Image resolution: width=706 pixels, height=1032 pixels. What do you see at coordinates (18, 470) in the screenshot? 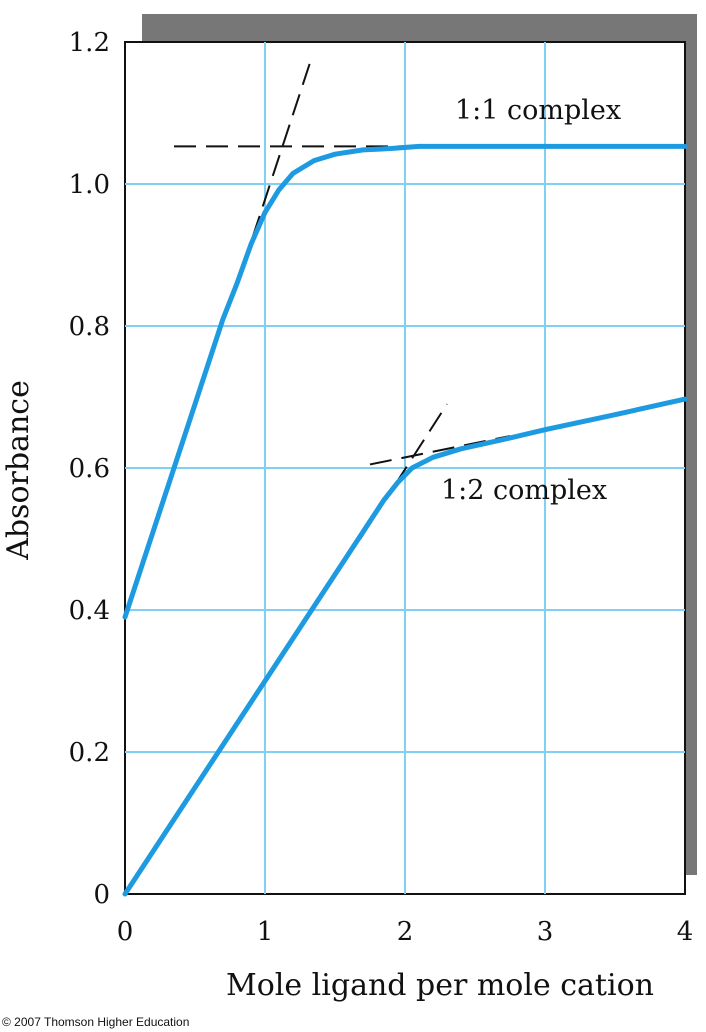
I see `y-axis-title: Absorbance` at bounding box center [18, 470].